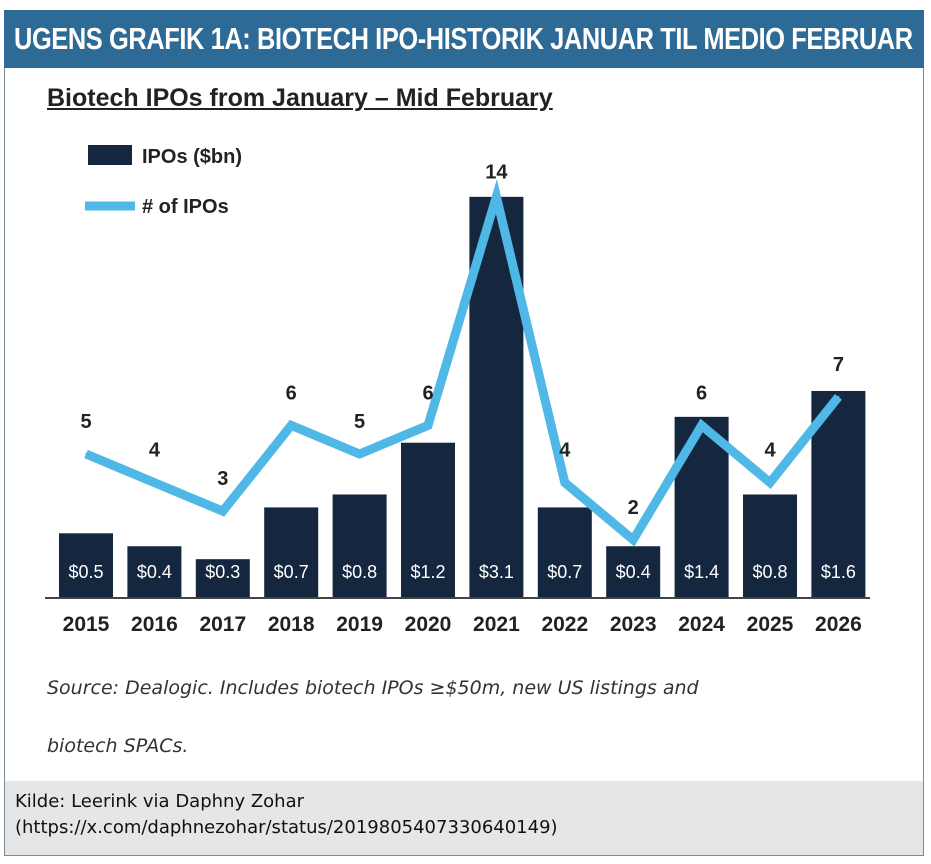 The height and width of the screenshot is (864, 931). Describe the element at coordinates (633, 508) in the screenshot. I see `line-label-2023: 2` at that location.